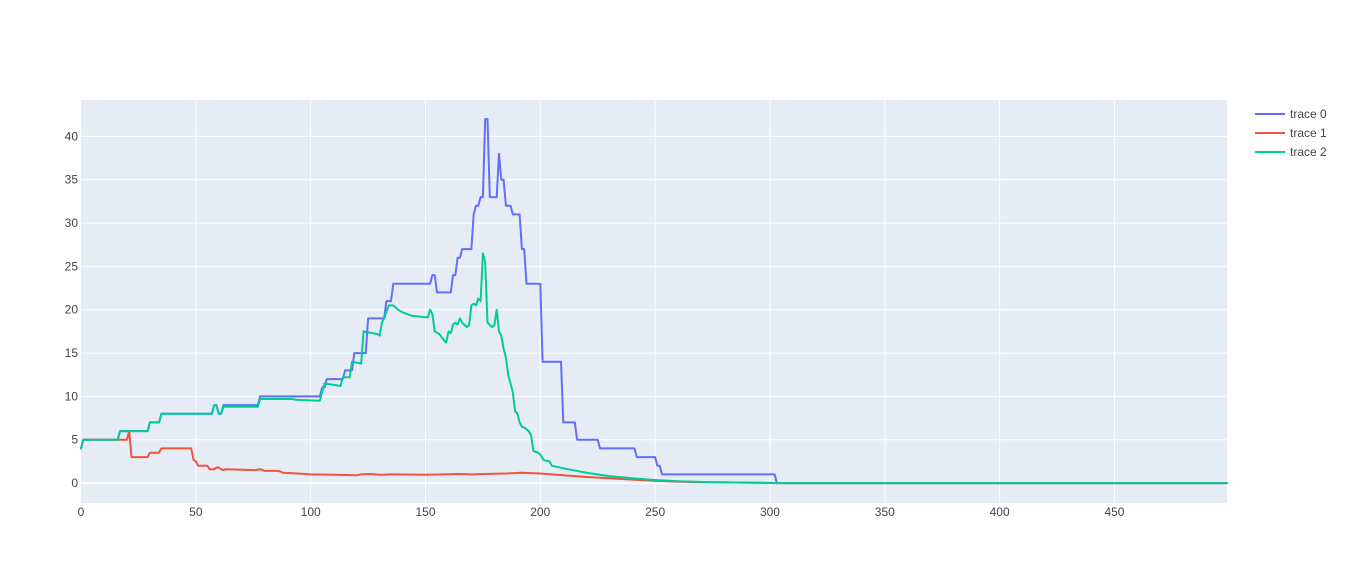 The image size is (1350, 588). What do you see at coordinates (72, 180) in the screenshot?
I see `y-tick-label: 35` at bounding box center [72, 180].